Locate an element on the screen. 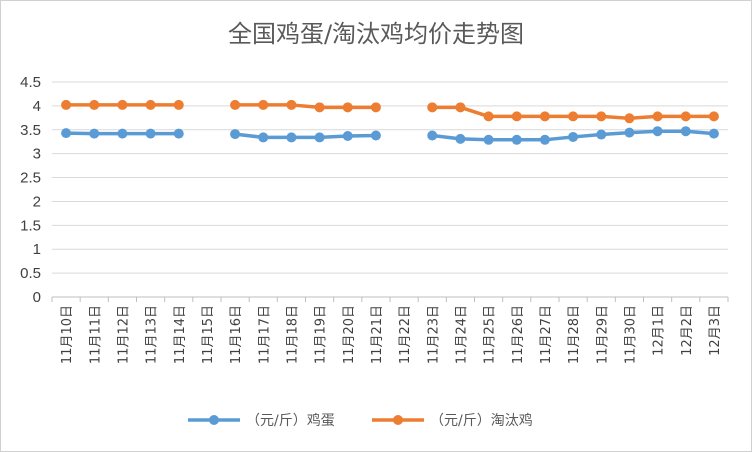 The height and width of the screenshot is (452, 752). series-group is located at coordinates (390, 122).